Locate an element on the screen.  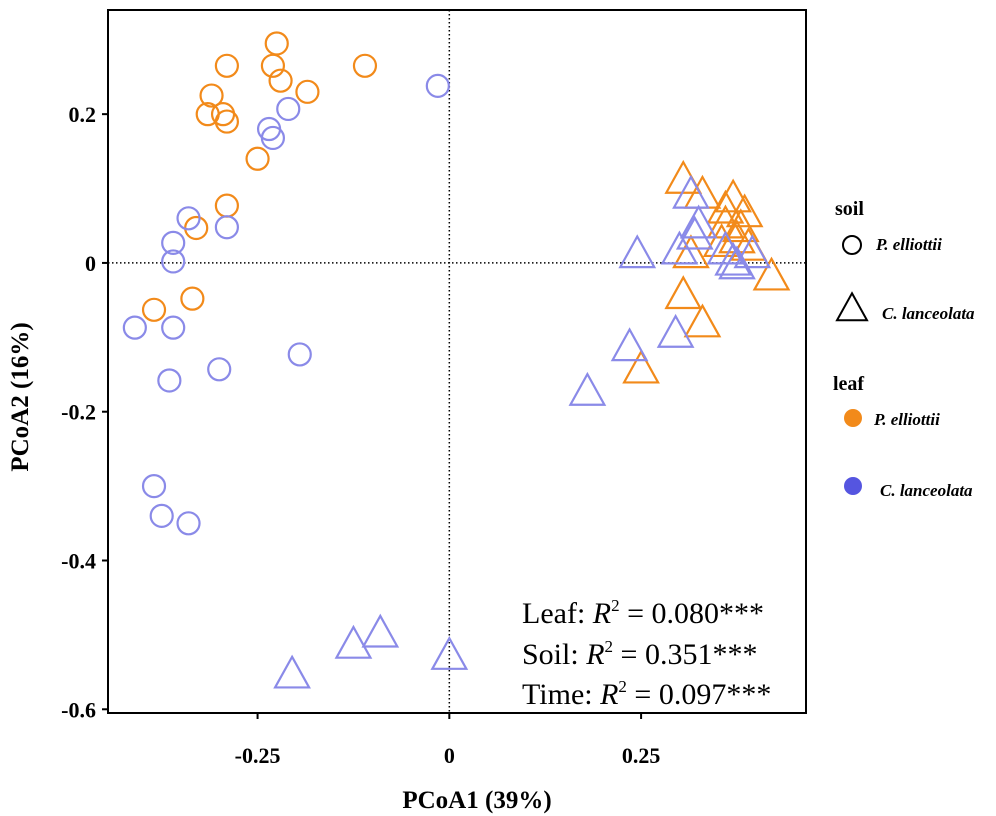
legend-leaf-title: leaf is located at coordinates (848, 384).